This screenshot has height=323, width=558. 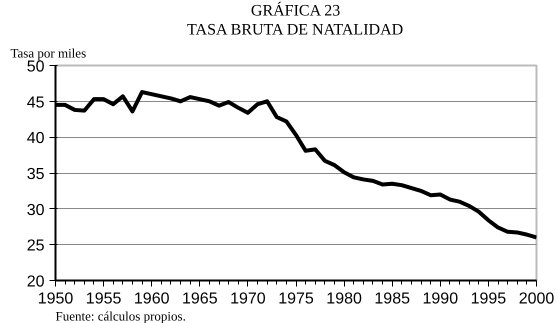 I want to click on y-axis-title: Tasa por miles, so click(x=48, y=53).